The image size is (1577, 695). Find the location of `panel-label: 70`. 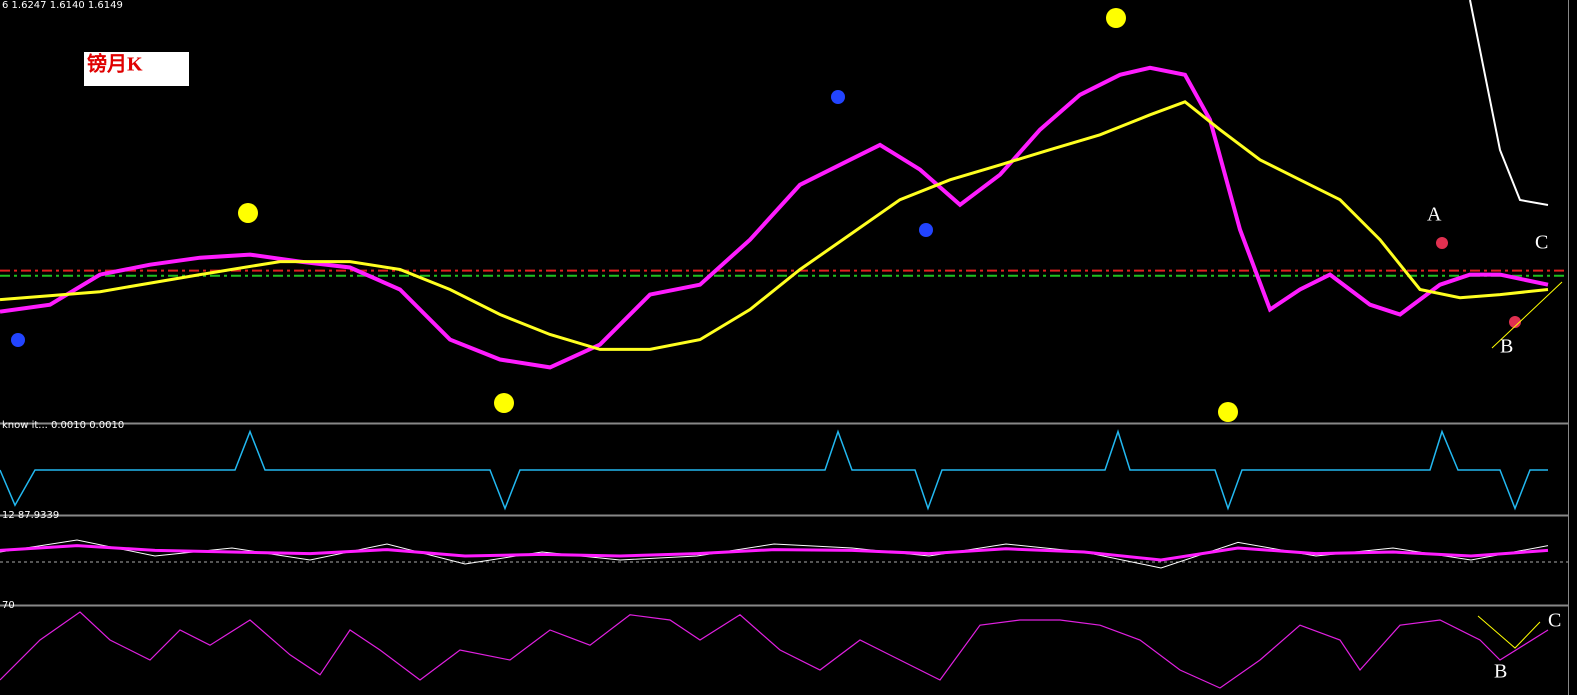

panel-label: 70 is located at coordinates (8, 605).